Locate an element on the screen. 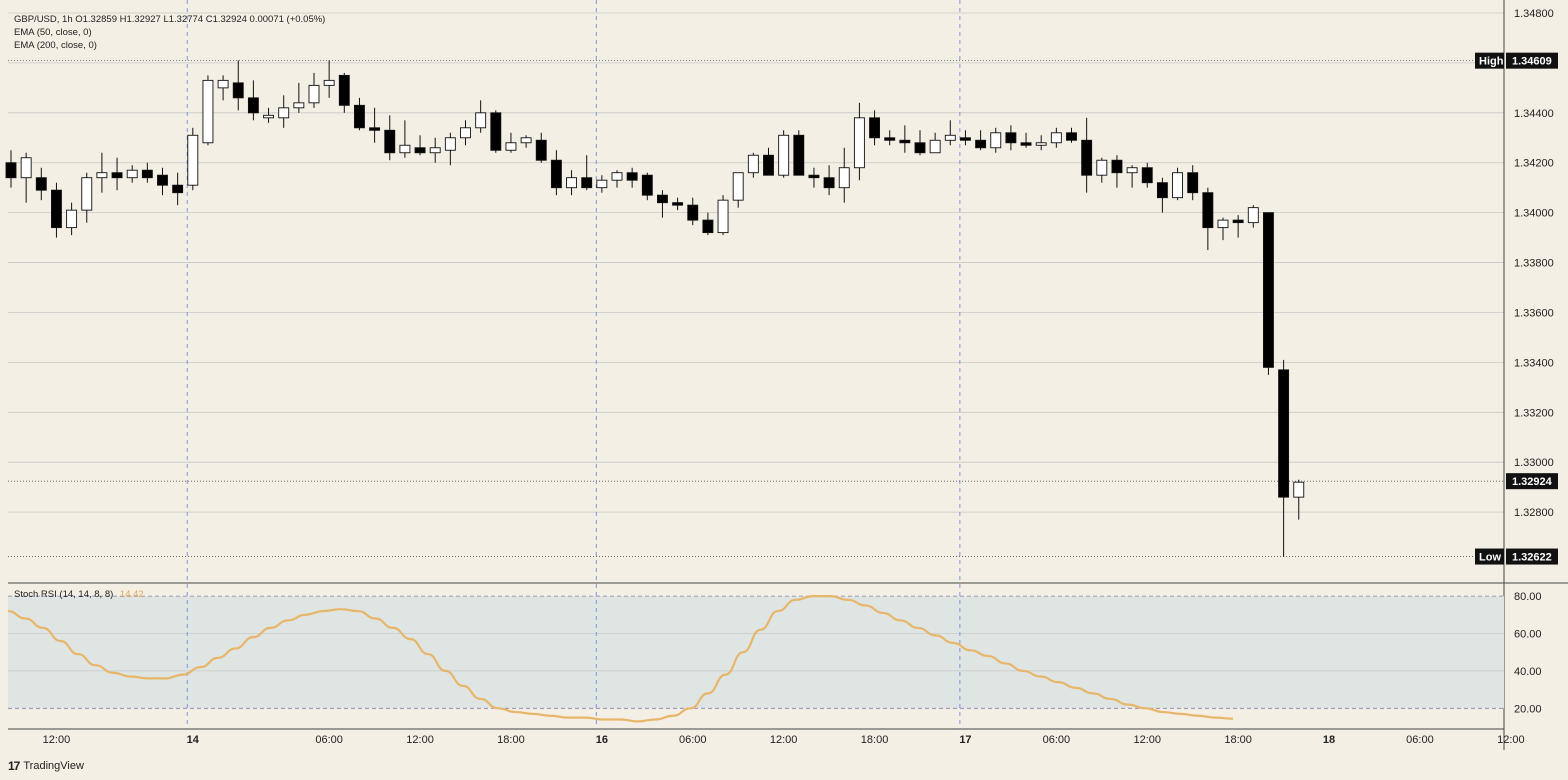 The width and height of the screenshot is (1568, 780). price-tick-label: 1.33800 is located at coordinates (1534, 264).